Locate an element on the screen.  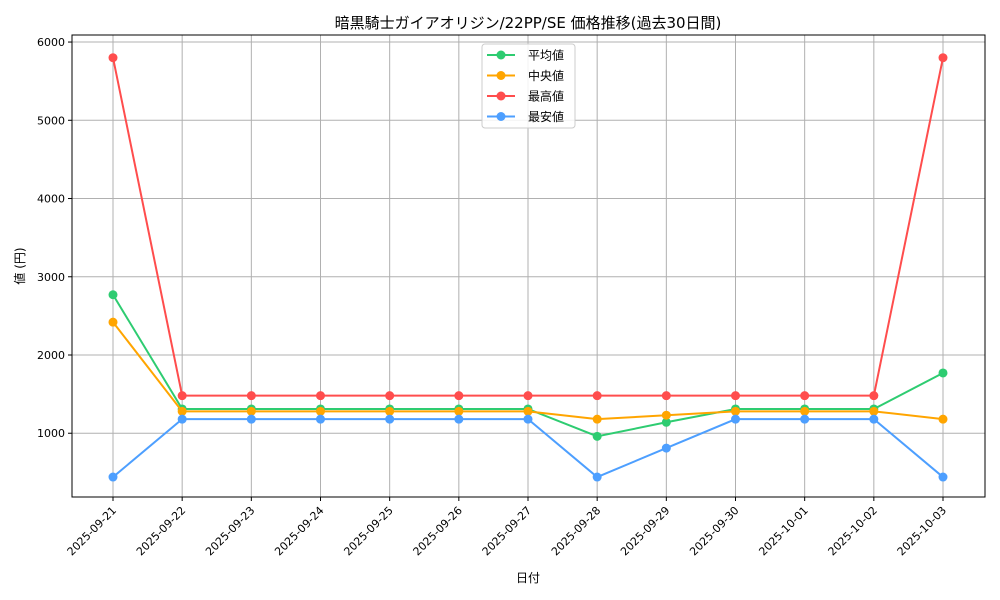
x-axis-label: 日付 is located at coordinates (528, 578).